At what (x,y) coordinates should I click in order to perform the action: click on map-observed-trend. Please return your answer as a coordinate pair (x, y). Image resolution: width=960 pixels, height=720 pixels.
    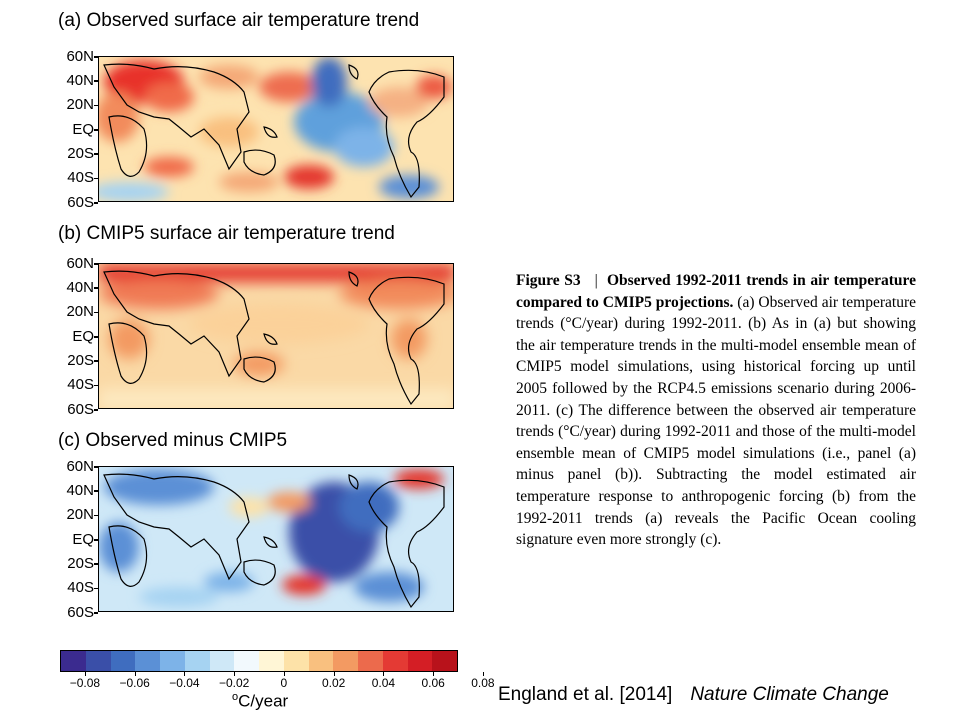
    Looking at the image, I should click on (276, 129).